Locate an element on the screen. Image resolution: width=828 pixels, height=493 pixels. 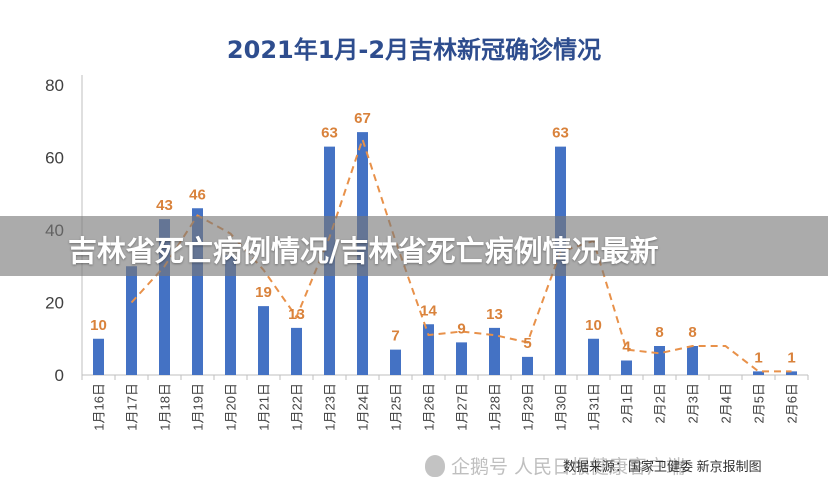
penguin-icon is located at coordinates (435, 466).